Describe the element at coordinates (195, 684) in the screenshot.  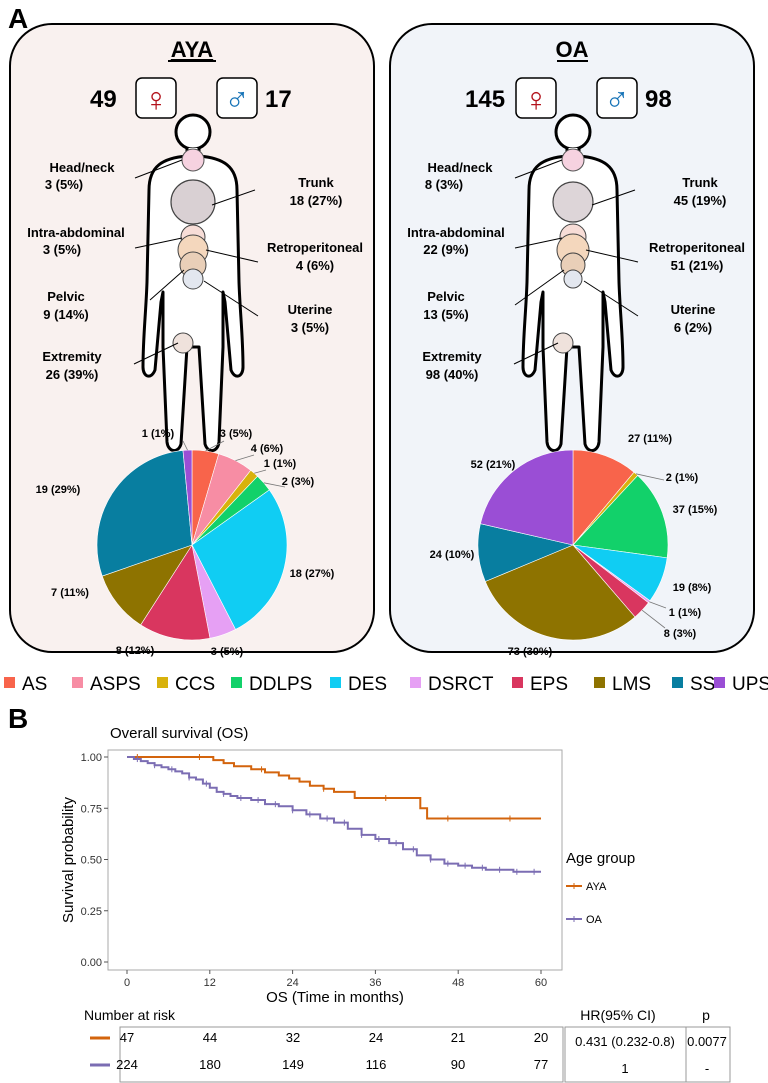
I see `legend-label-ccs: CCS` at that location.